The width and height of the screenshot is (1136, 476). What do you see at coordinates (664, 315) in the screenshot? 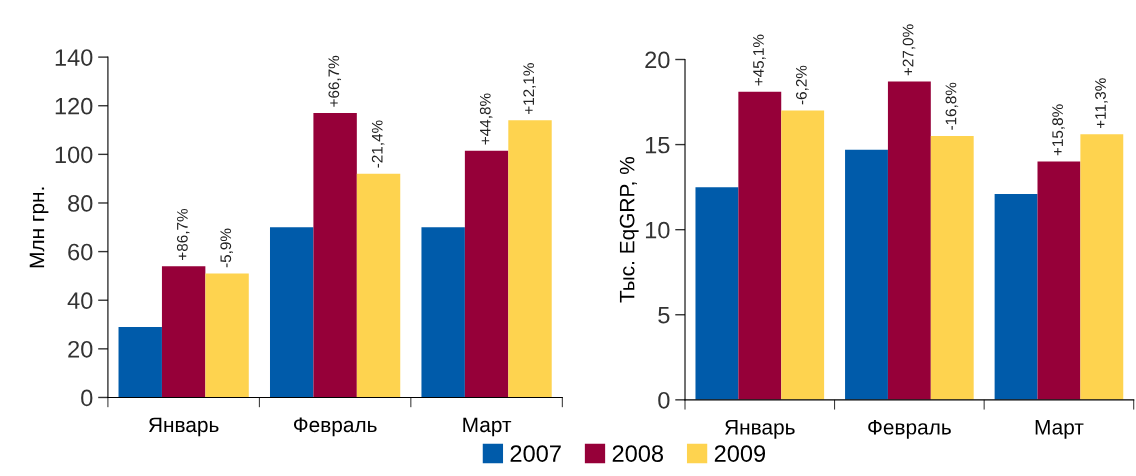
I see `y-tick-label: 5` at bounding box center [664, 315].